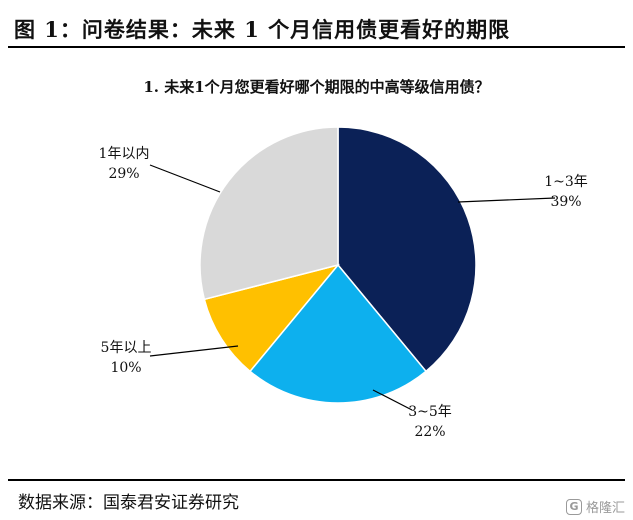 The width and height of the screenshot is (633, 520). Describe the element at coordinates (565, 202) in the screenshot. I see `slice-value-label: 39%` at that location.